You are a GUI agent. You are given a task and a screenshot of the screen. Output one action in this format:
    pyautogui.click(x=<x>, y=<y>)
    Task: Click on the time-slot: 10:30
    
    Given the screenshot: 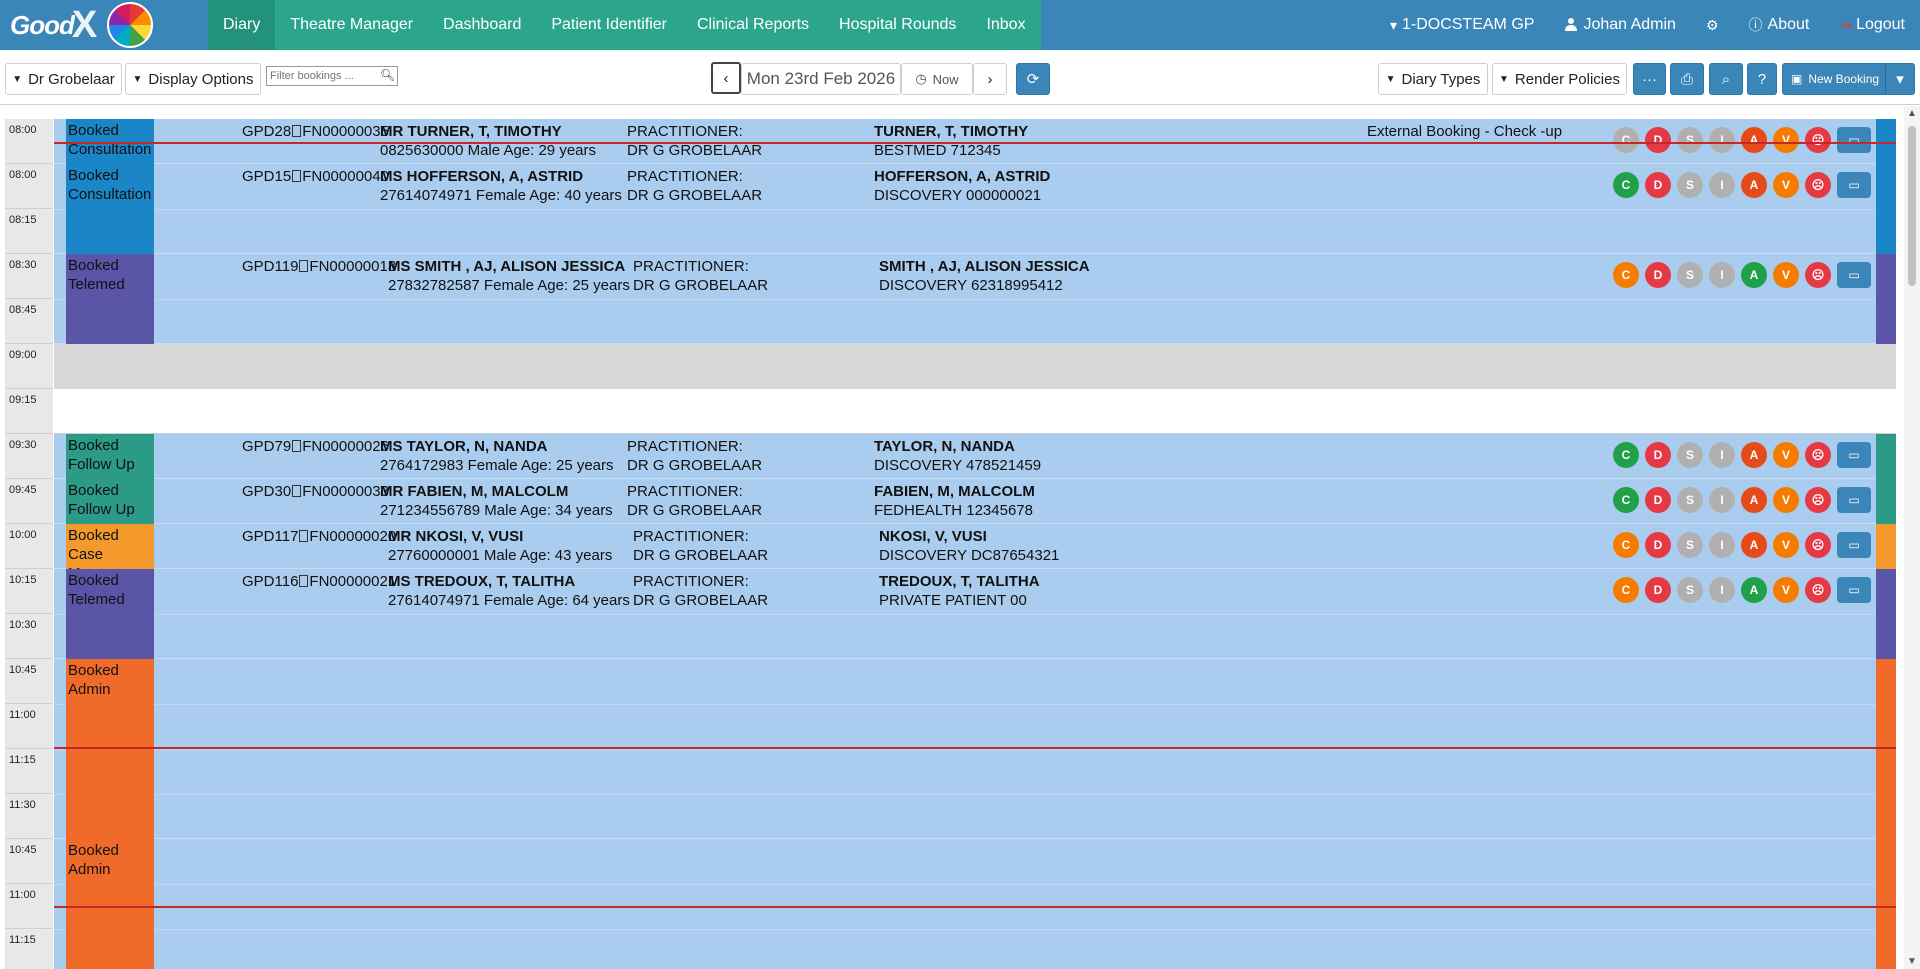 What is the action you would take?
    pyautogui.click(x=29, y=636)
    